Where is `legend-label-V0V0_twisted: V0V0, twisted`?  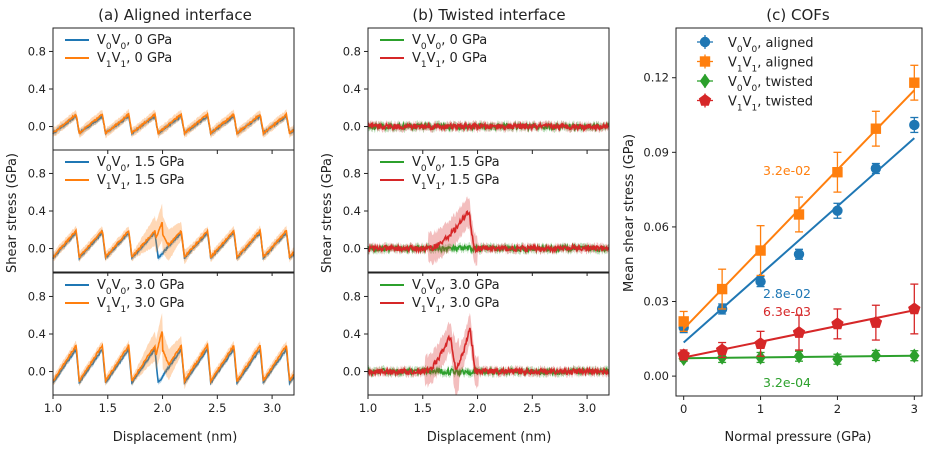
legend-label-V0V0_twisted: V0V0, twisted is located at coordinates (770, 84).